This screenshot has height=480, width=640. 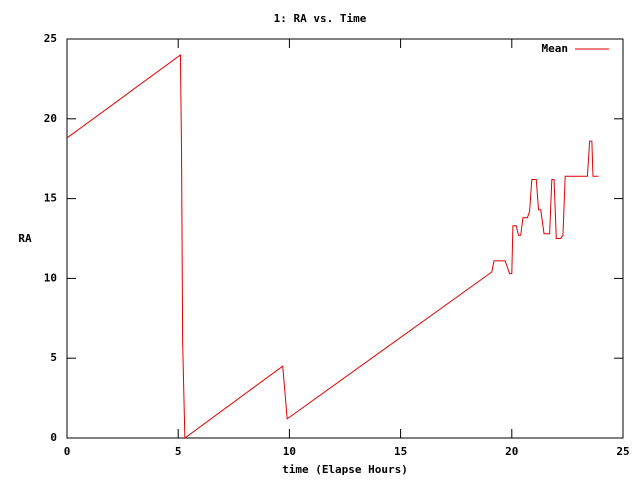 What do you see at coordinates (289, 451) in the screenshot?
I see `x-tick-label: 10` at bounding box center [289, 451].